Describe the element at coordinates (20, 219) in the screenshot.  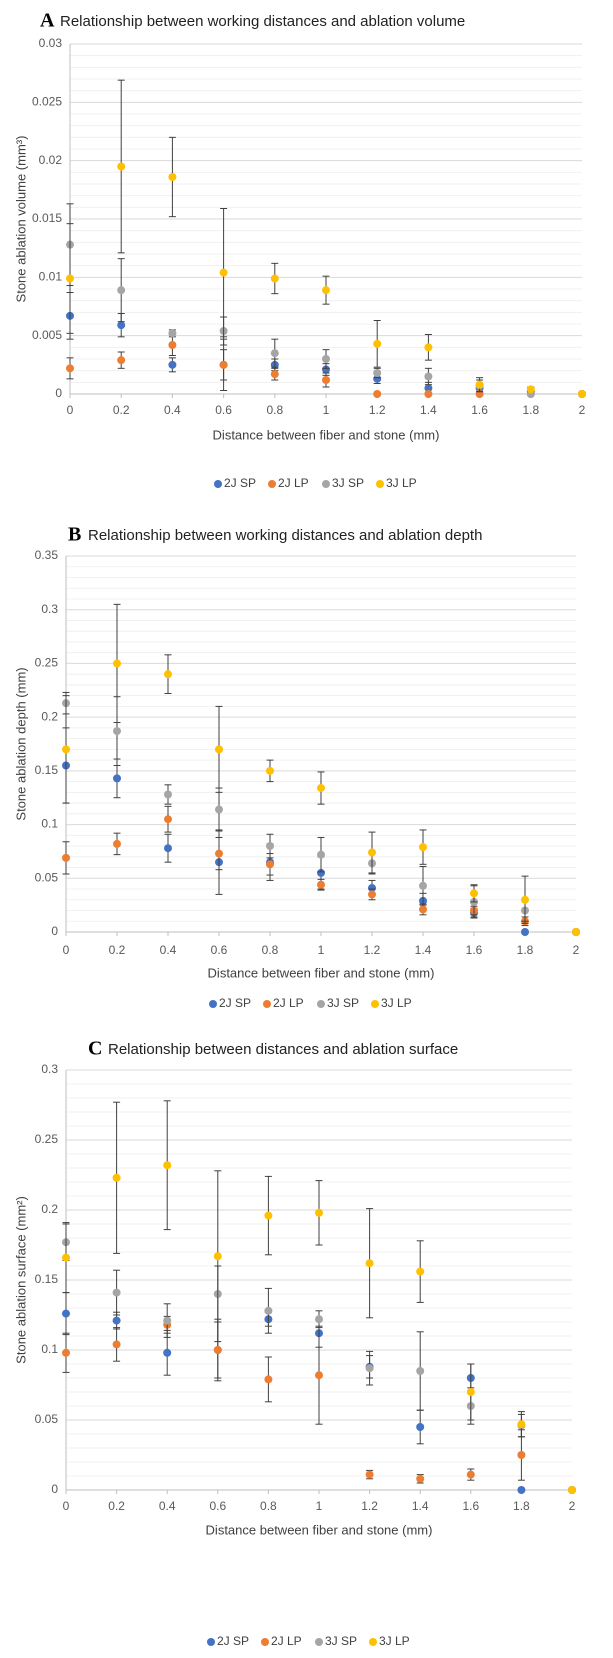
I see `y-axis-label: Stone ablation volume (mm³)` at that location.